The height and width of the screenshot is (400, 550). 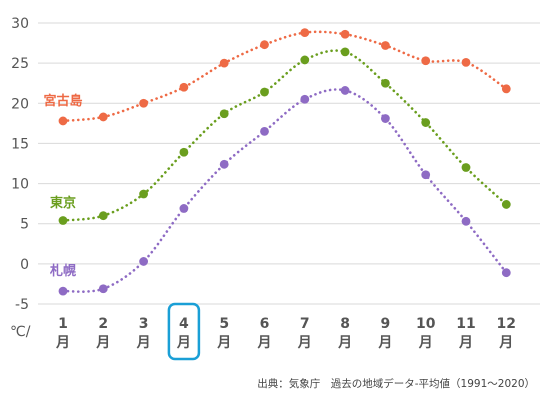 I want to click on source-note: 出典：気象庁 過去の地域データ-平均値（1991～2020）, so click(x=396, y=384).